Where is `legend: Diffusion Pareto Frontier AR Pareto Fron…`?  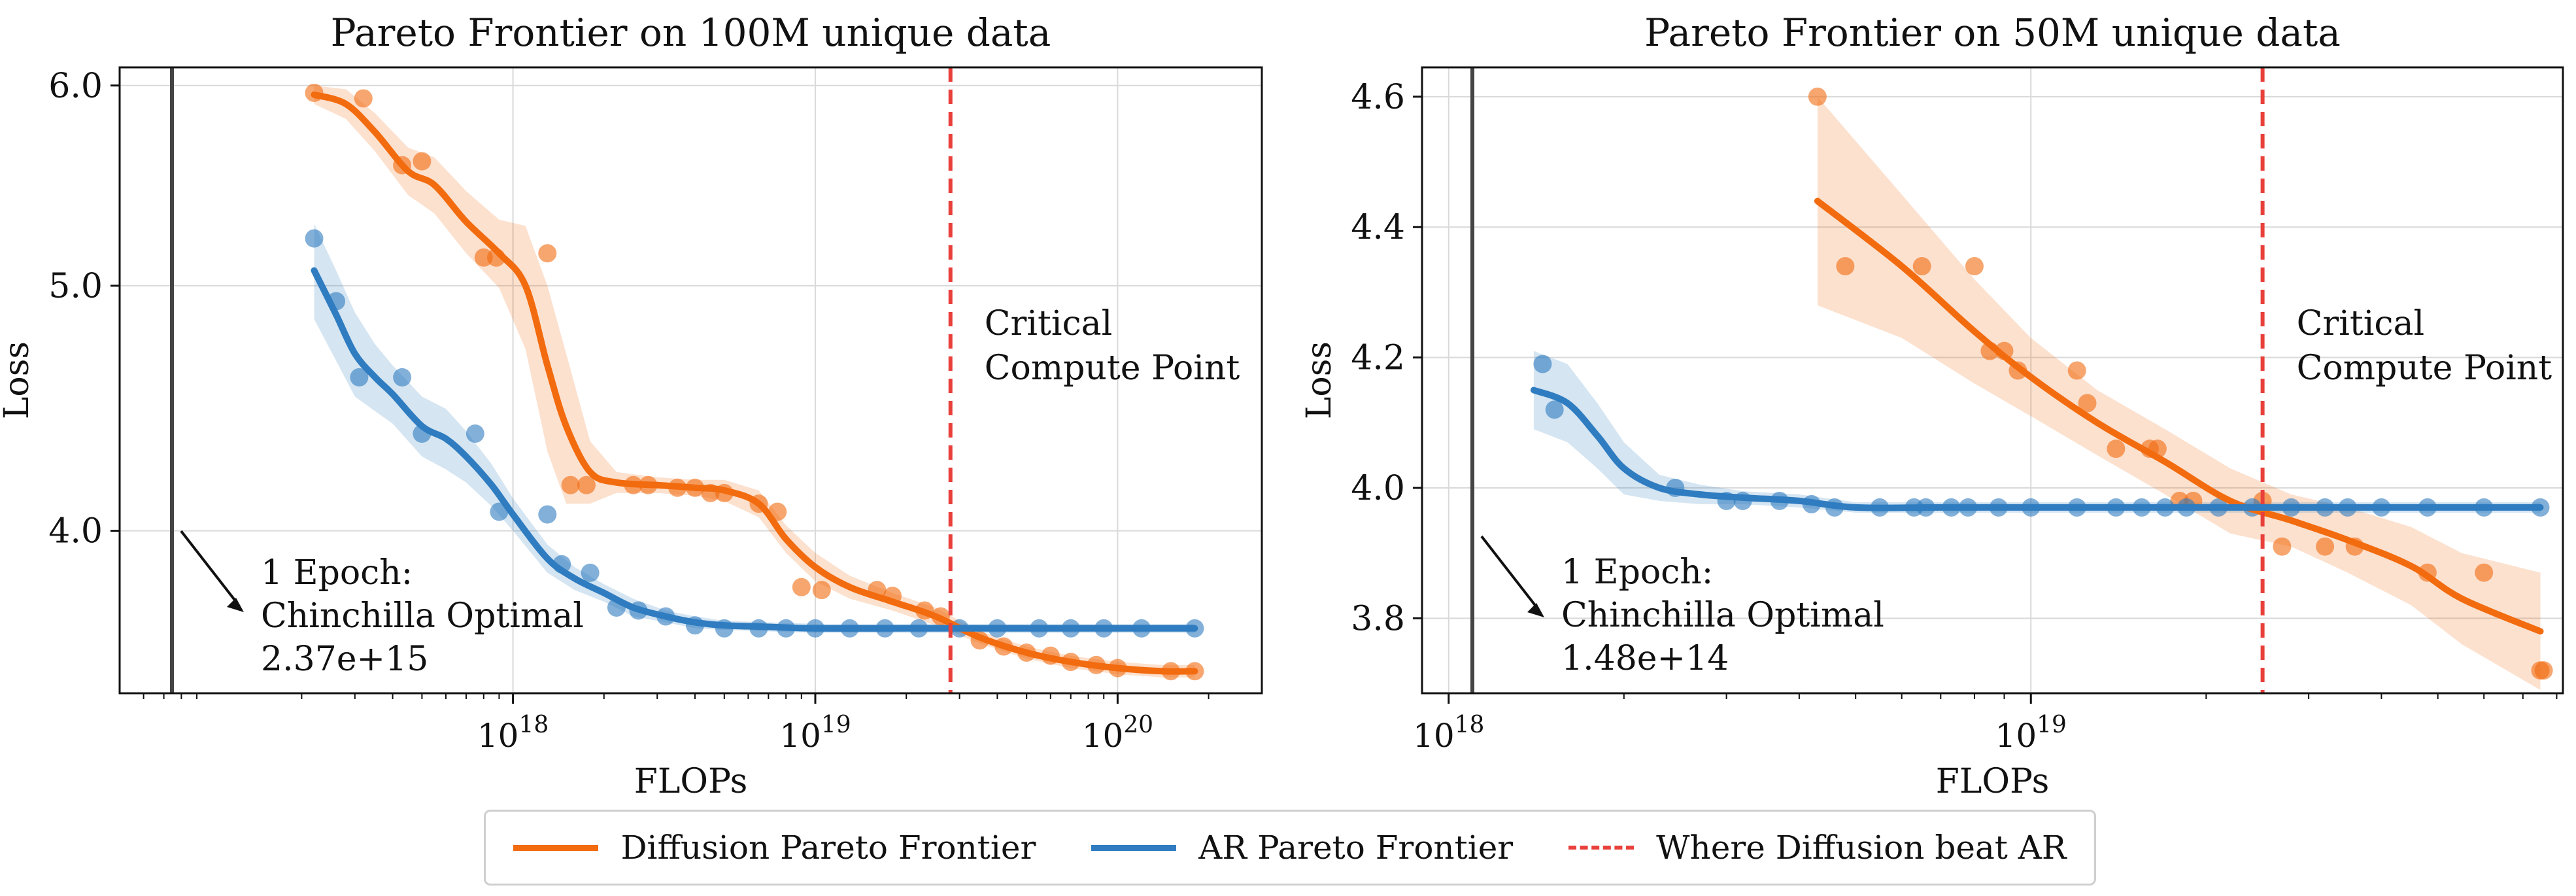 legend: Diffusion Pareto Frontier AR Pareto Fron… is located at coordinates (1290, 848).